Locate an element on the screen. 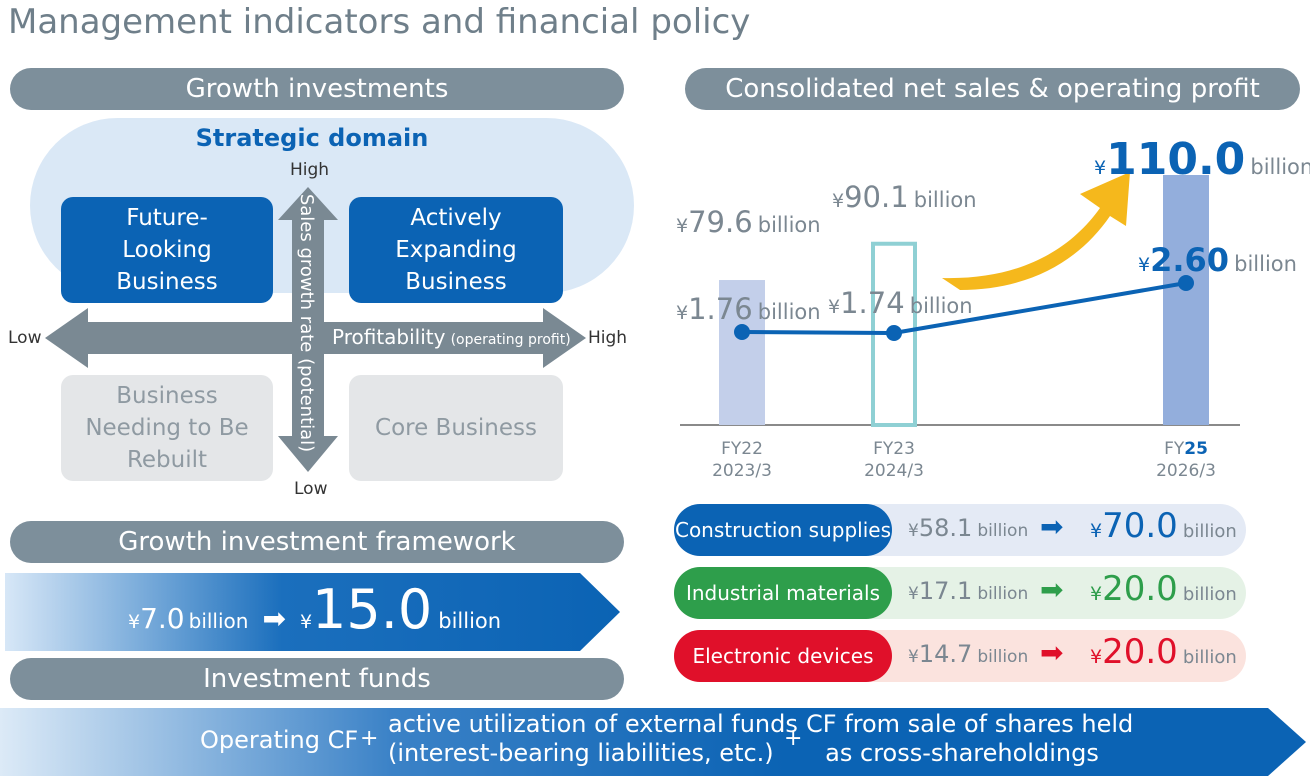 This screenshot has height=779, width=1310. framework-from-unit: billion is located at coordinates (218, 621).